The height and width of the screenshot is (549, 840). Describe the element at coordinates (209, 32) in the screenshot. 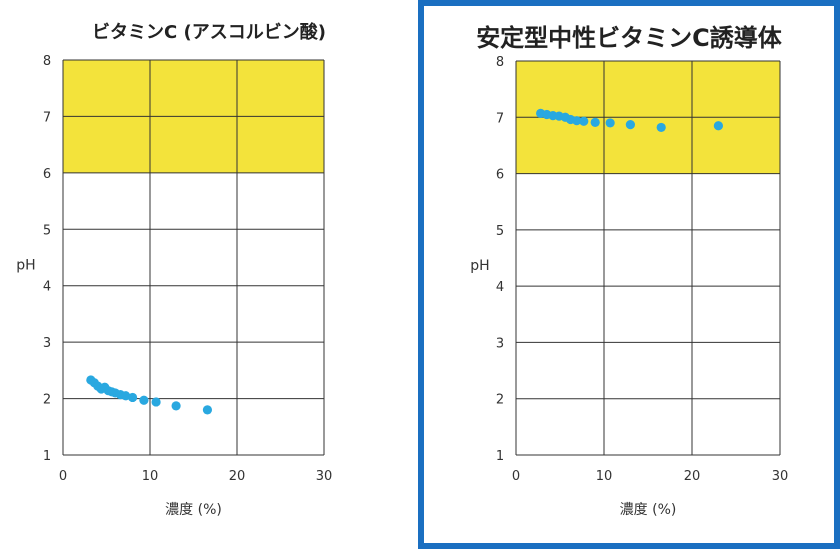

I see `chart-title-left: ビタミンC (アスコルビン酸)` at that location.